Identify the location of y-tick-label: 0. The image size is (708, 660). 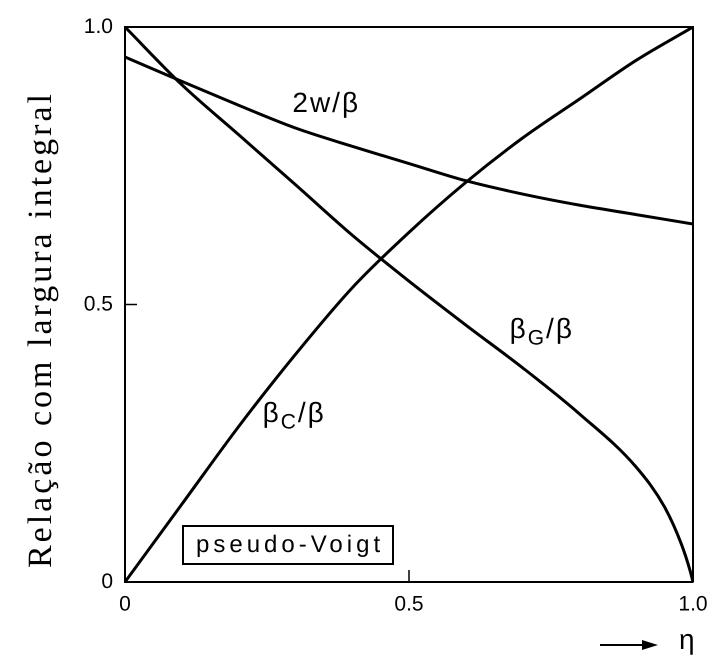
(107, 581).